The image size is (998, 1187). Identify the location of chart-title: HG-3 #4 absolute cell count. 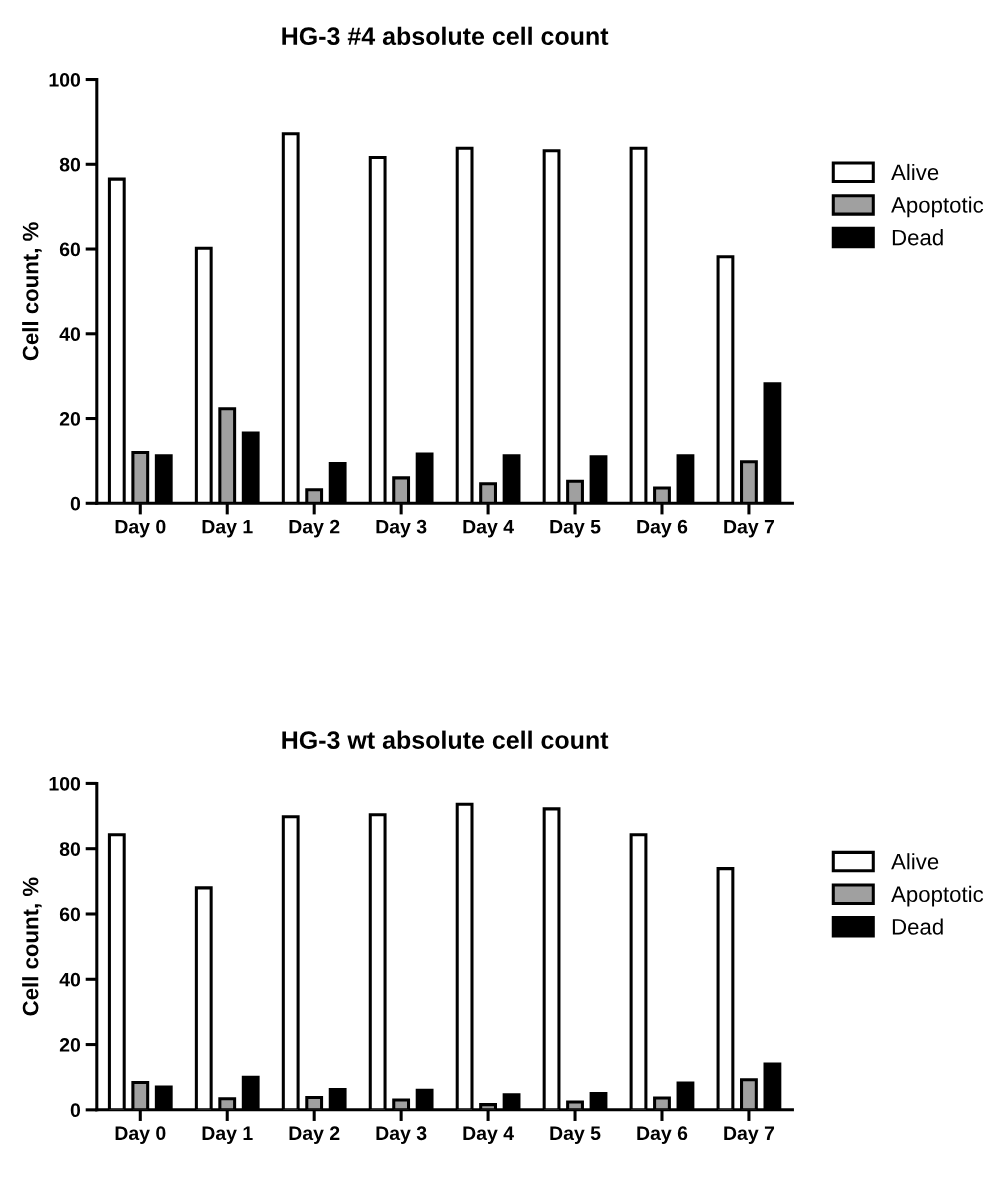
(445, 36).